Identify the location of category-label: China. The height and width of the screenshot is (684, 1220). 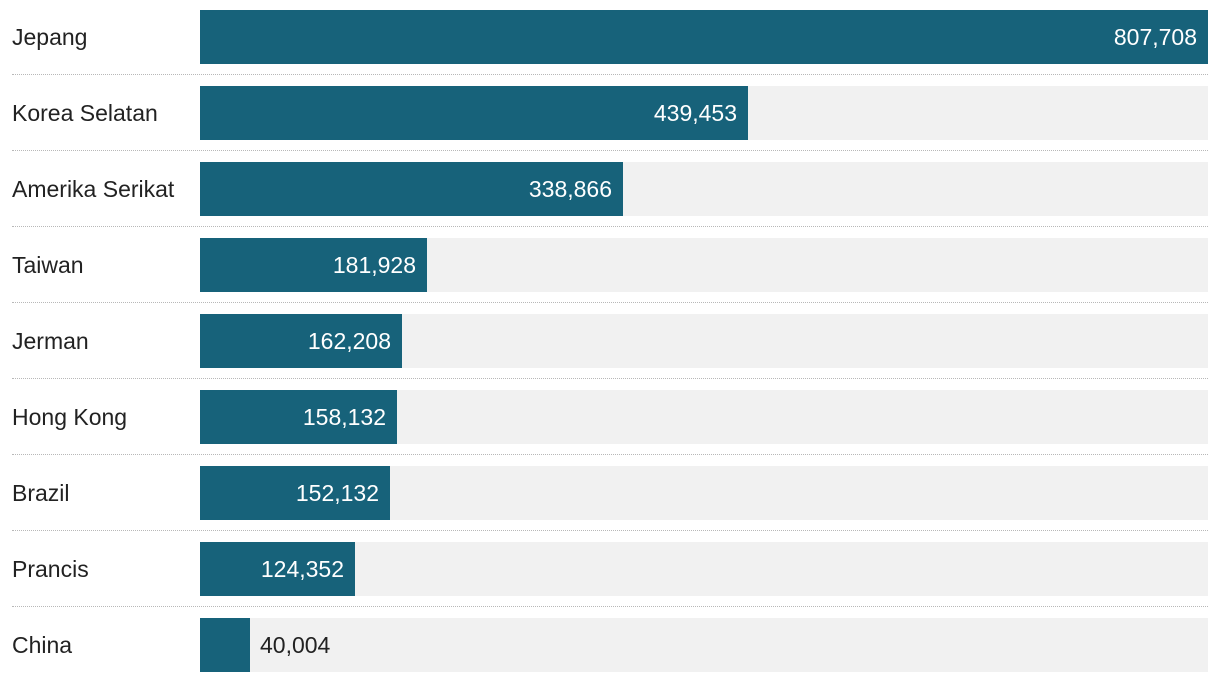
(42, 645).